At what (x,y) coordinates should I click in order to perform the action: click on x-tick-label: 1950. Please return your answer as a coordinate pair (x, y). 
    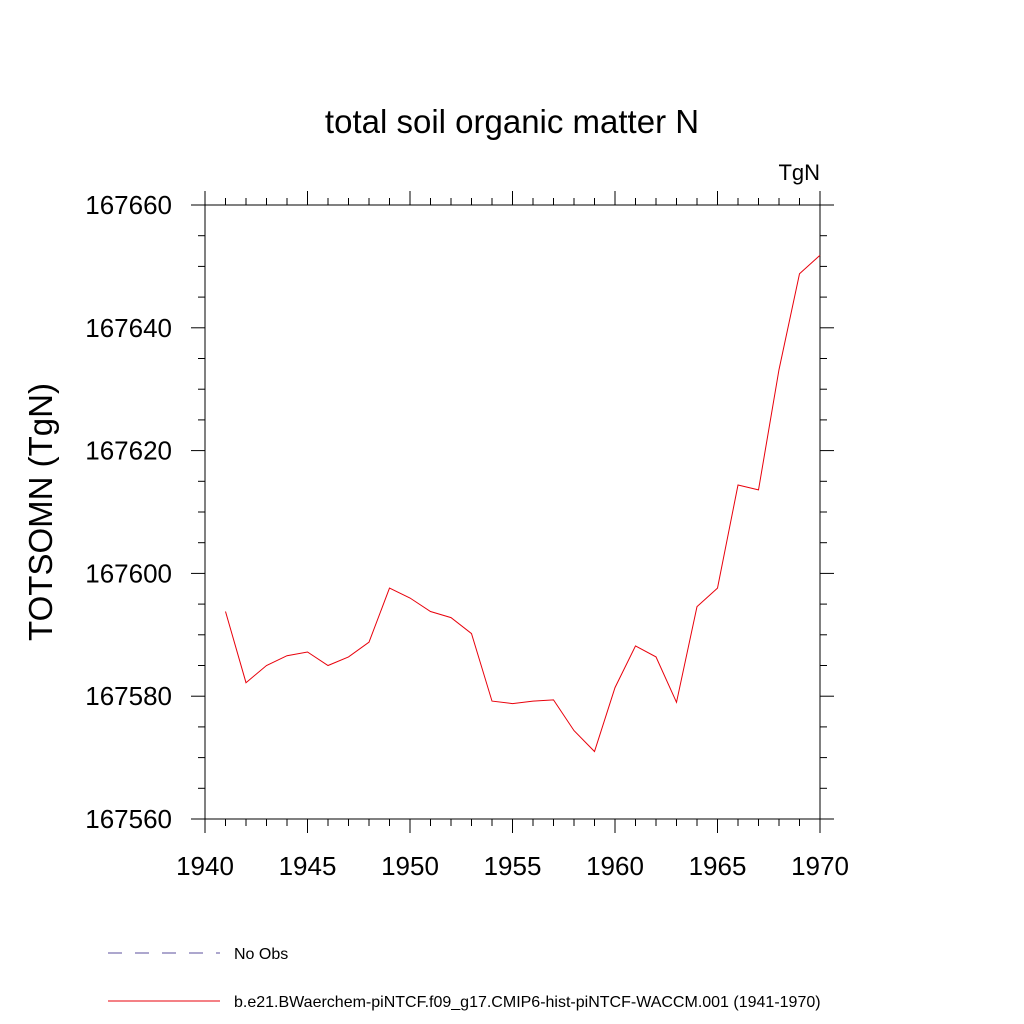
    Looking at the image, I should click on (410, 866).